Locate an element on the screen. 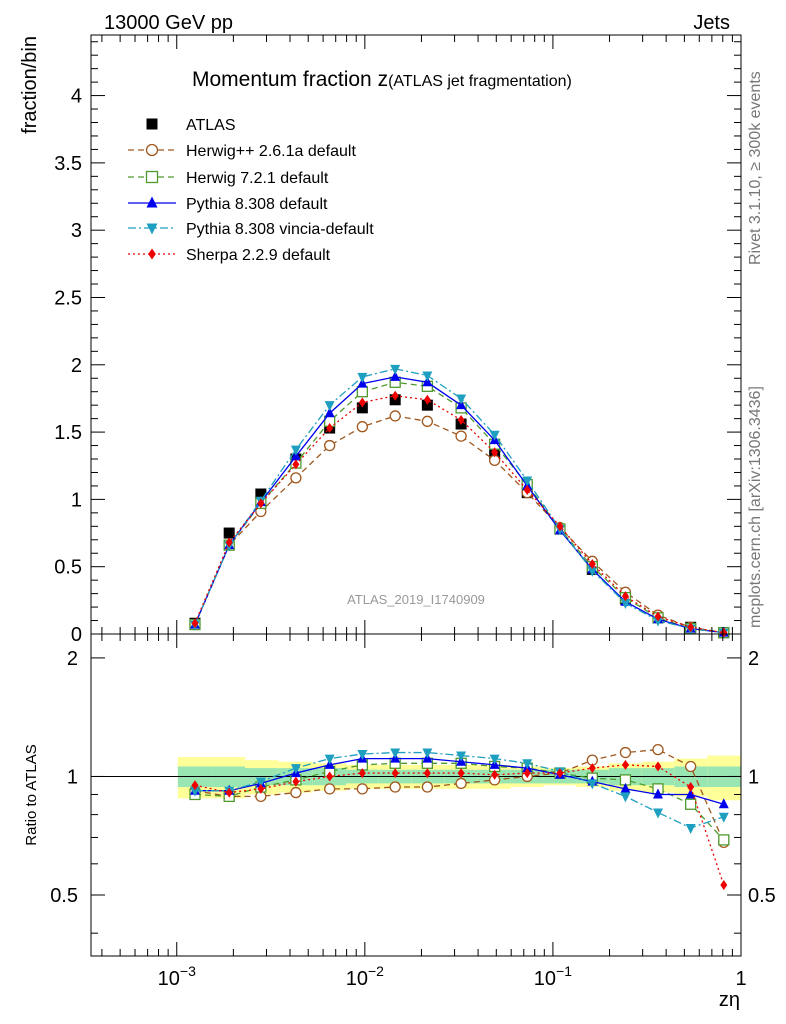  chart-title-sub: (ATLAS jet fragmentation) is located at coordinates (480, 81).